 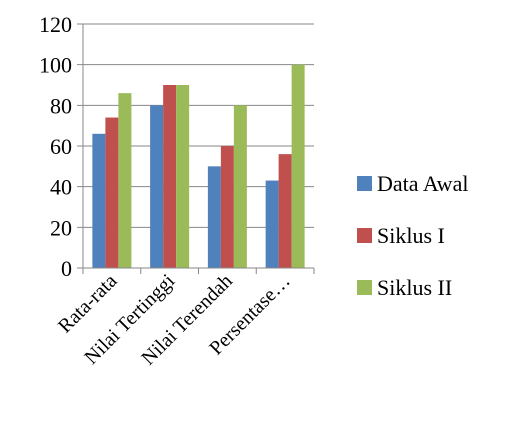 What do you see at coordinates (364, 235) in the screenshot?
I see `legend-swatch-siklus-i` at bounding box center [364, 235].